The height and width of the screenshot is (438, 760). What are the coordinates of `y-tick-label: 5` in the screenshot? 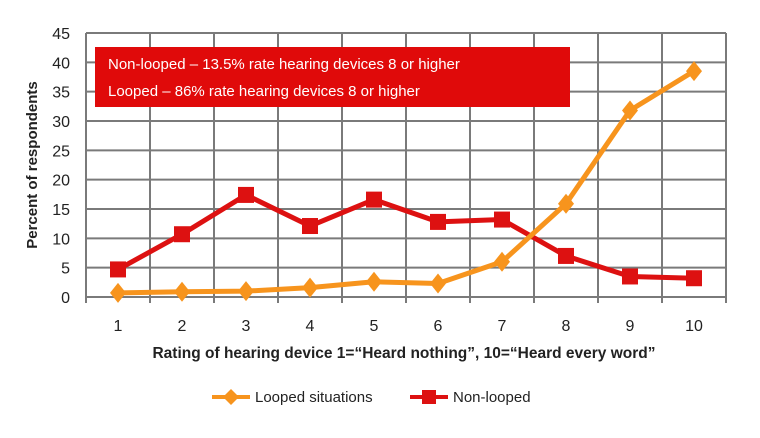 It's located at (65, 269).